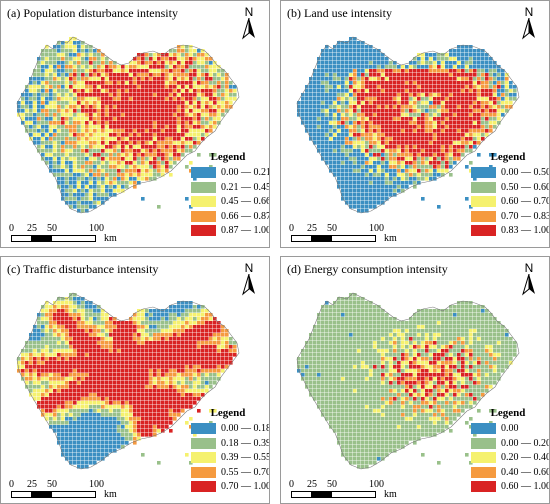 The height and width of the screenshot is (504, 550). Describe the element at coordinates (408, 125) in the screenshot. I see `raster-map` at that location.